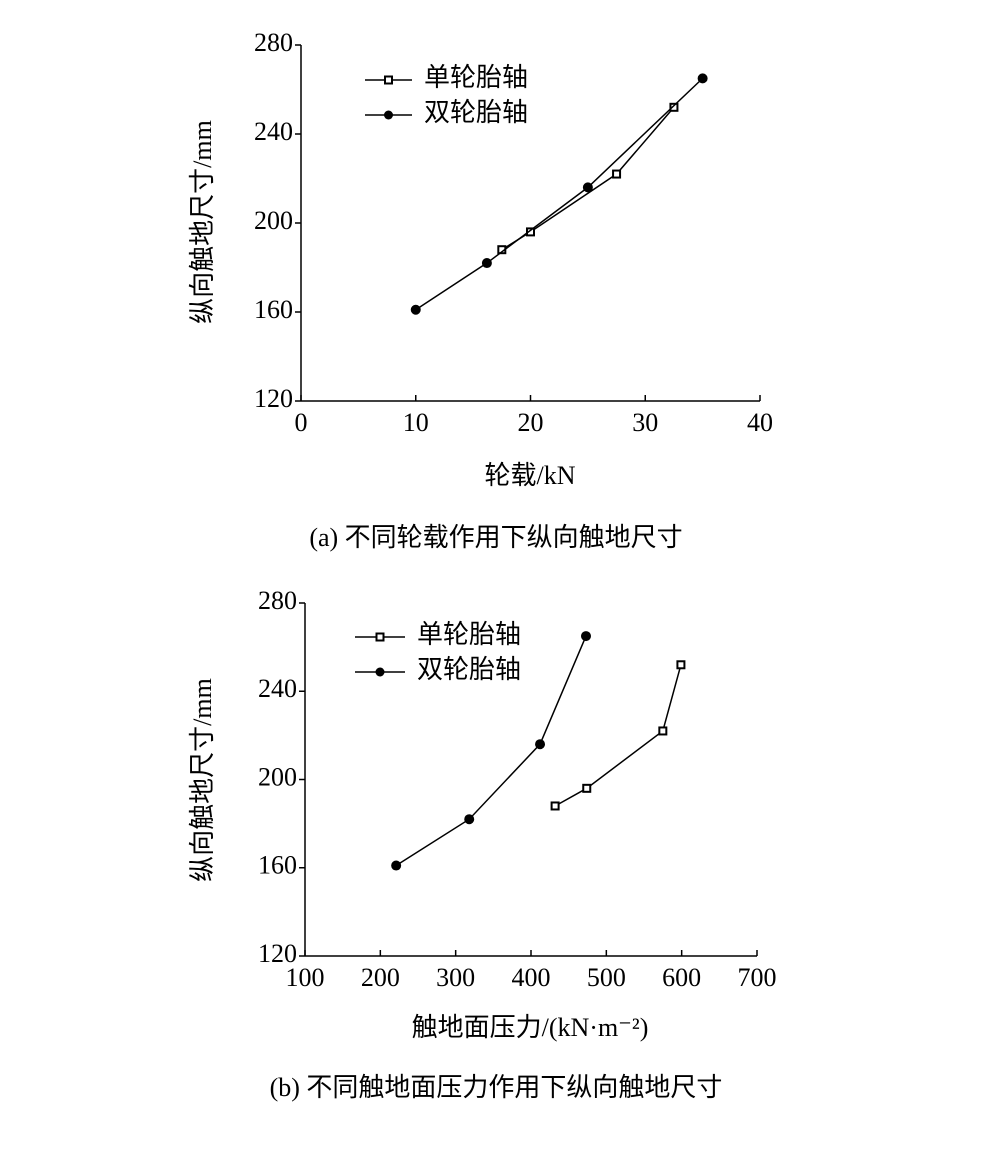 This screenshot has width=996, height=1159. Describe the element at coordinates (455, 977) in the screenshot. I see `x-tick-label: 300` at that location.